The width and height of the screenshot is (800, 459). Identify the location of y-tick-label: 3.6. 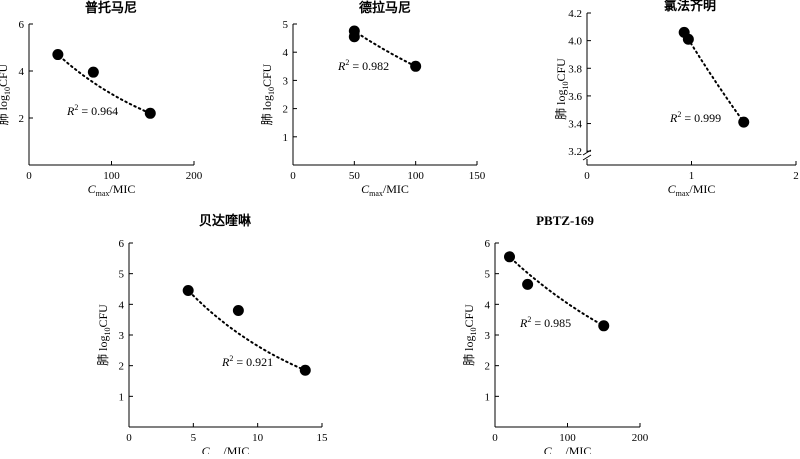
(575, 97).